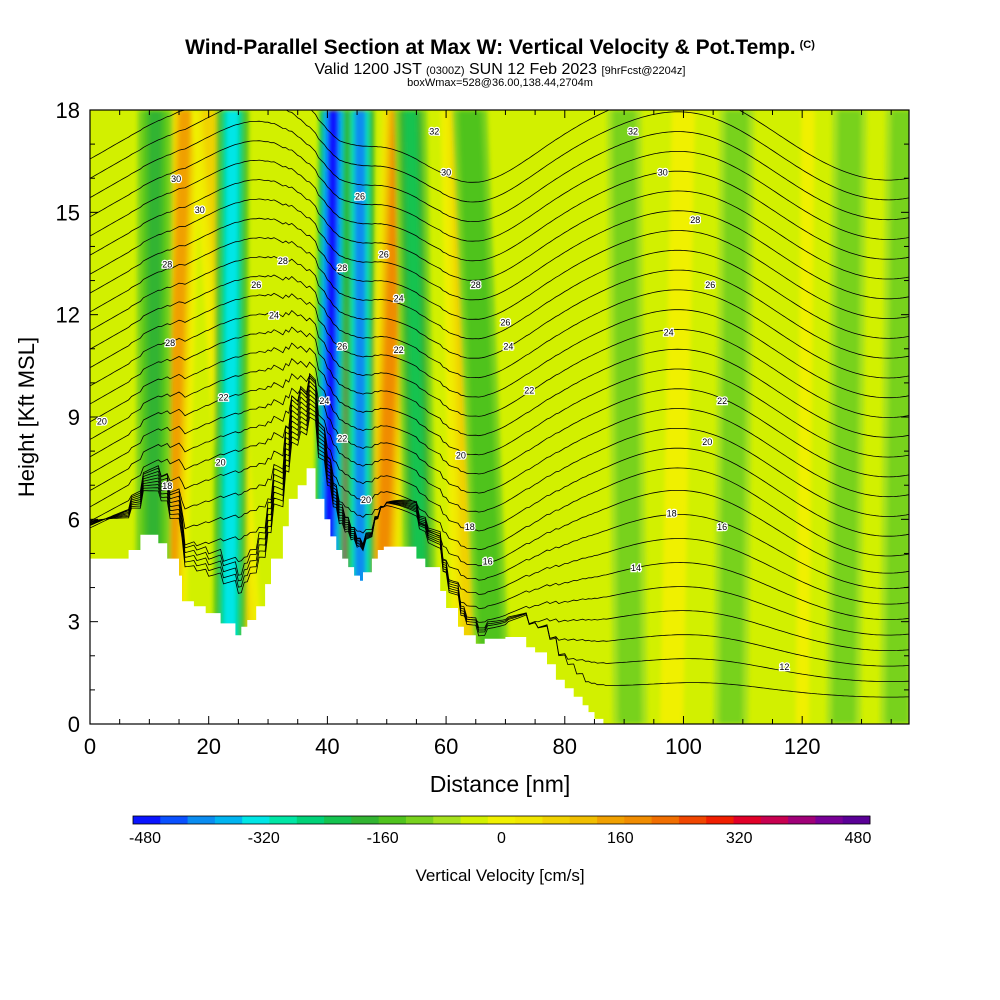 The height and width of the screenshot is (1000, 1000). I want to click on x-axis-label: Distance [nm], so click(500, 784).